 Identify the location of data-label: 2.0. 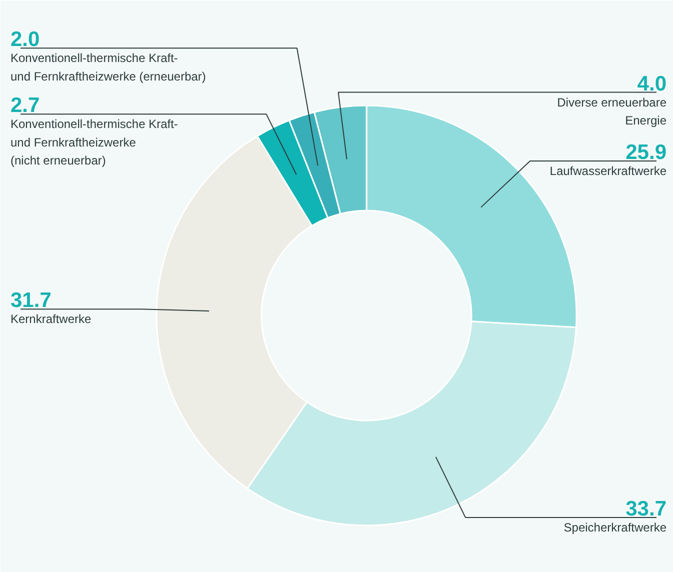
(25, 40).